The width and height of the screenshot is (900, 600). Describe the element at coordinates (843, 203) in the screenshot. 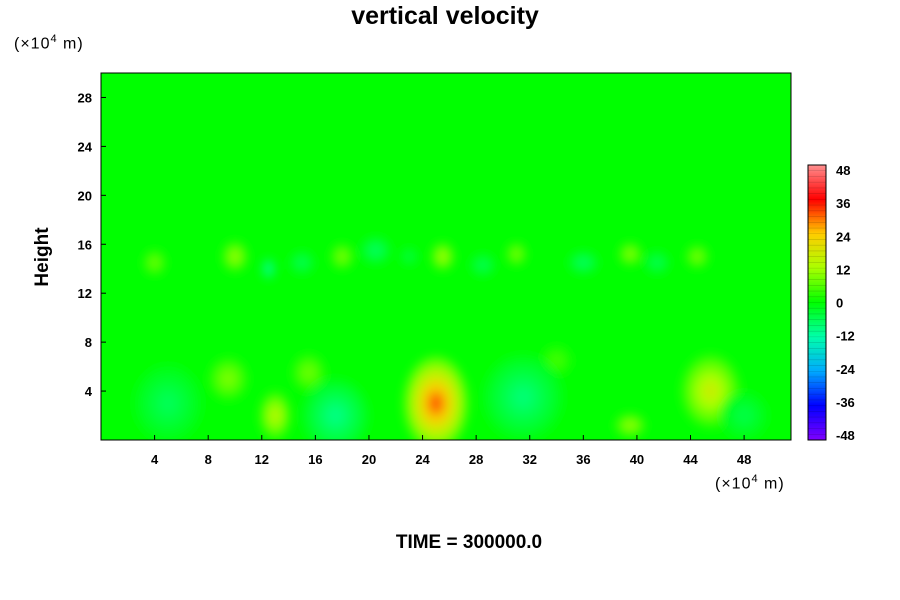

I see `colorbar-label-1: 36` at that location.